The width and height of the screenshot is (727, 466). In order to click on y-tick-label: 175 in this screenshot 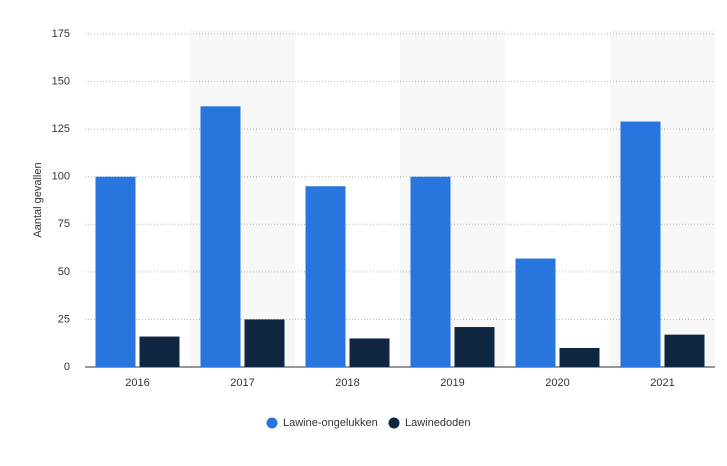, I will do `click(61, 34)`.